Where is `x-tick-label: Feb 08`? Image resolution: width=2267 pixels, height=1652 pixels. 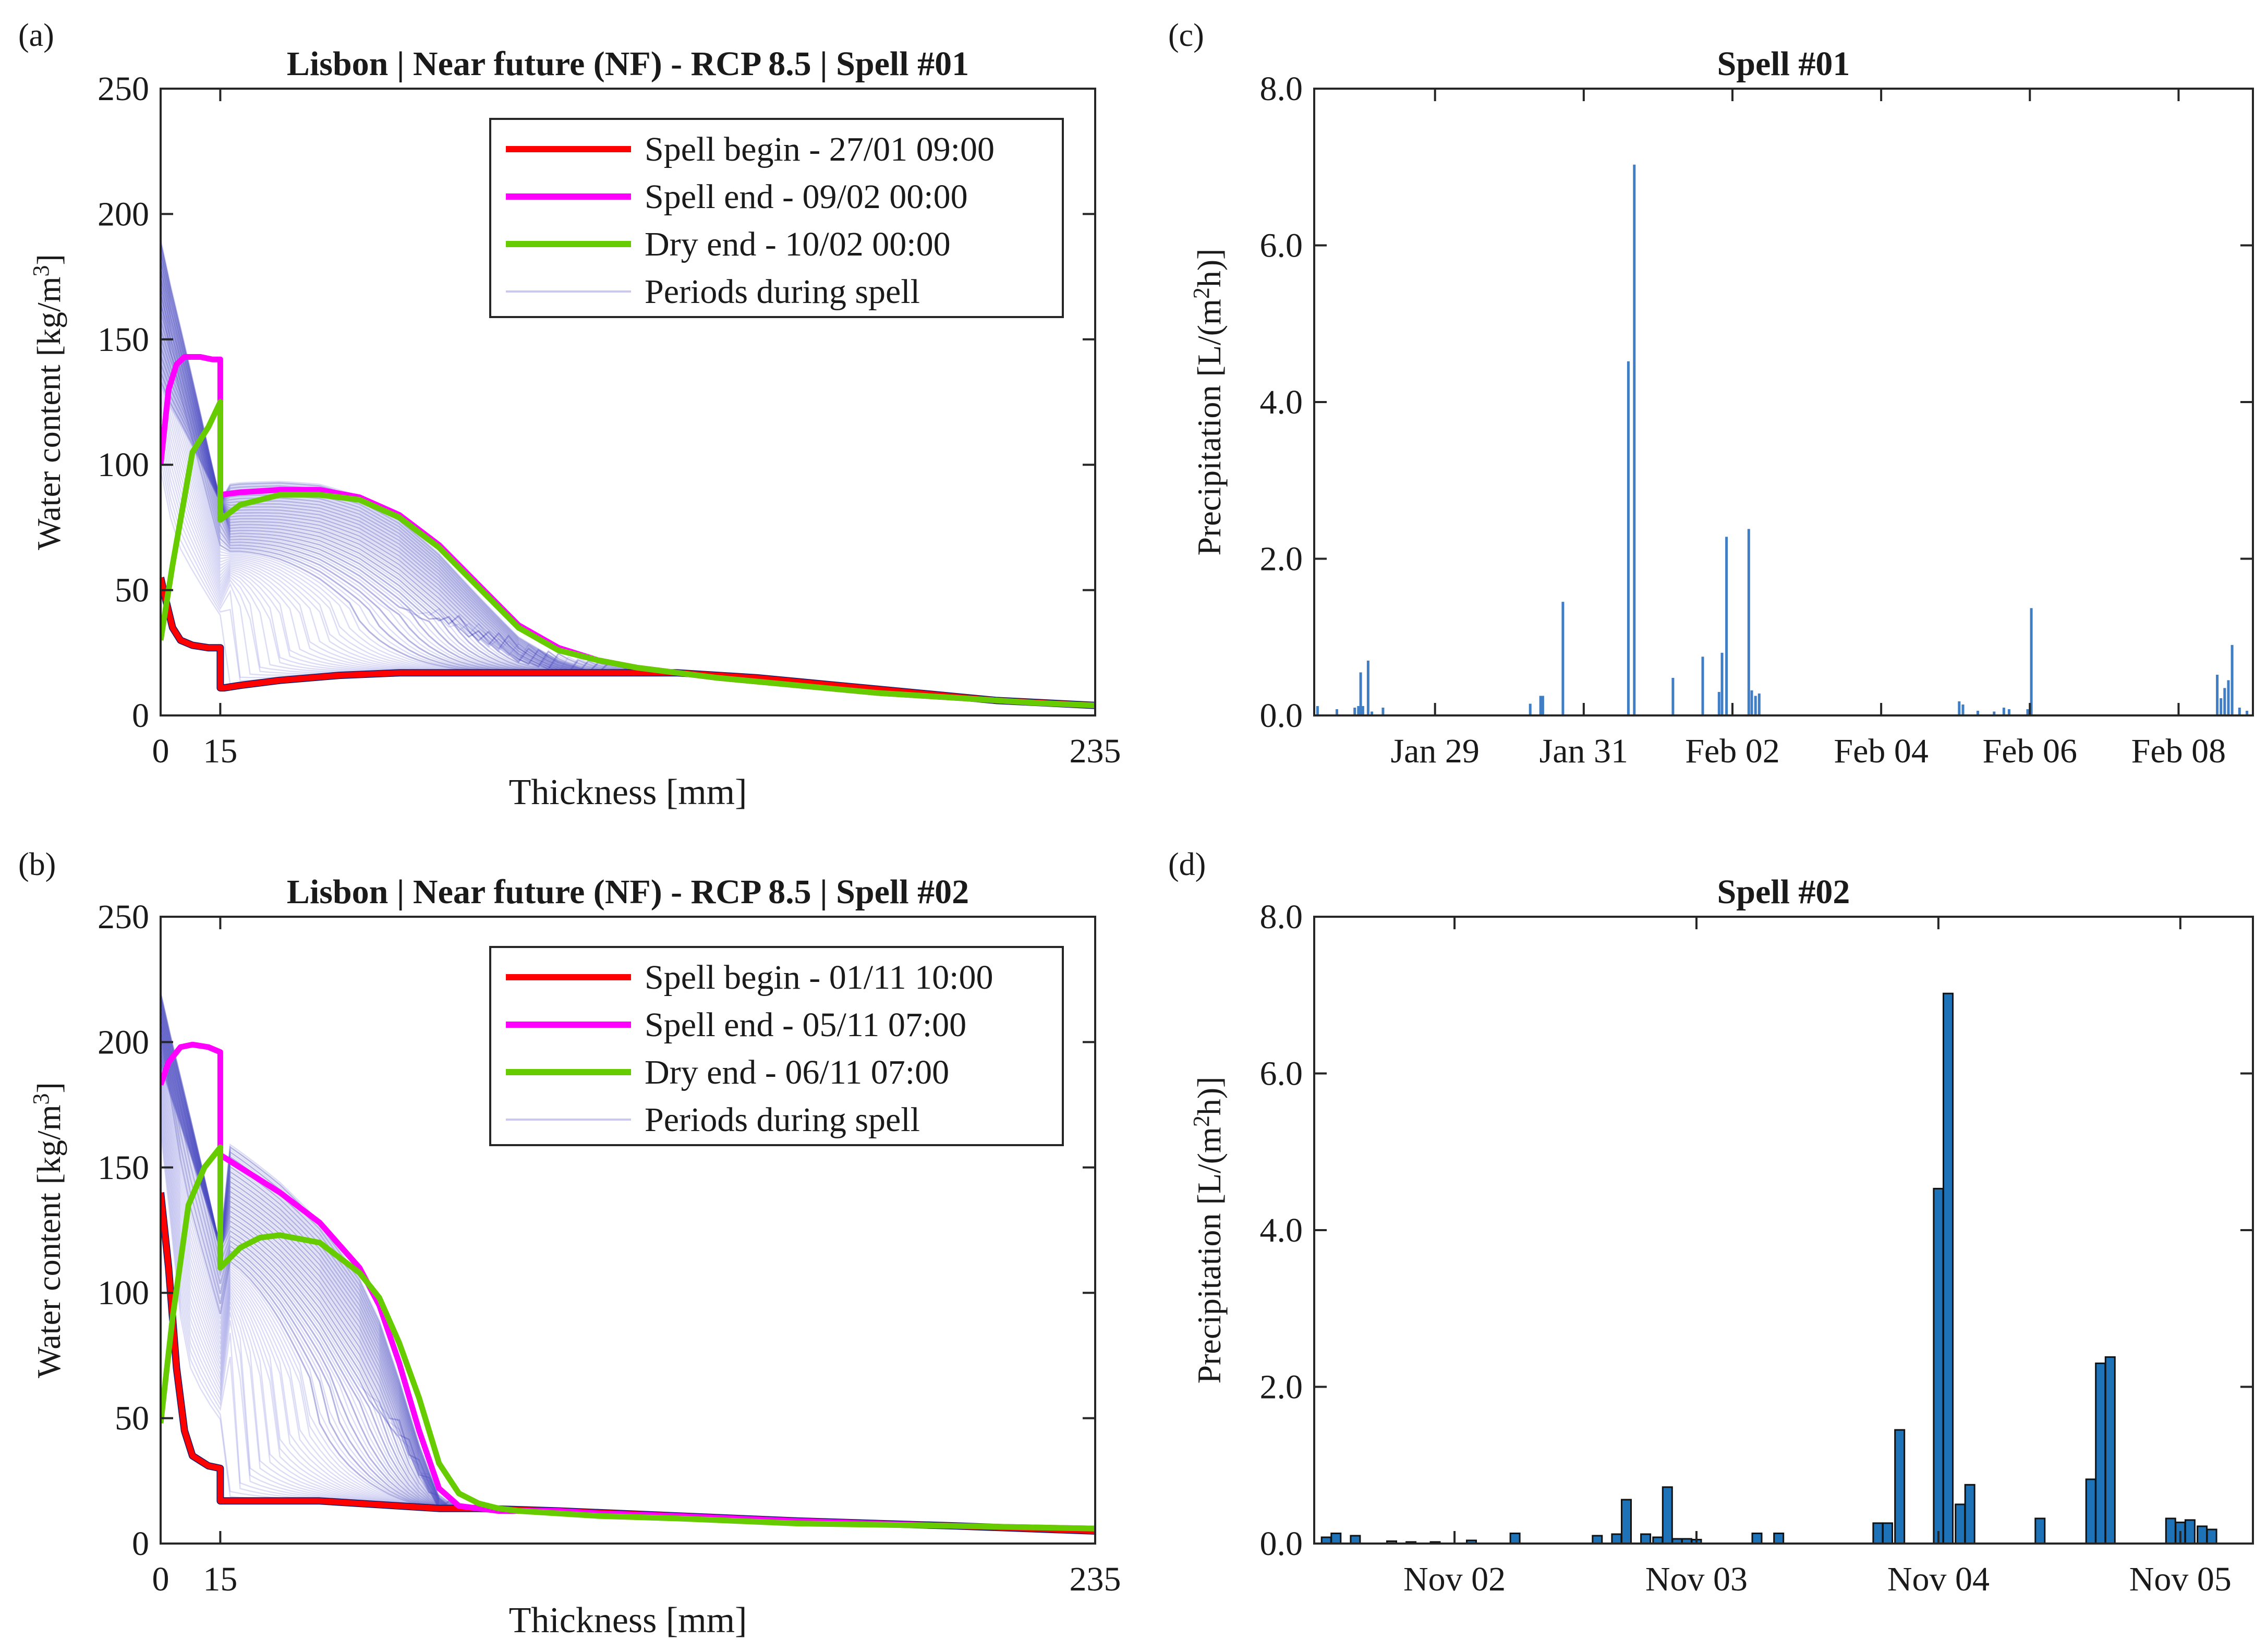 x-tick-label: Feb 08 is located at coordinates (2178, 751).